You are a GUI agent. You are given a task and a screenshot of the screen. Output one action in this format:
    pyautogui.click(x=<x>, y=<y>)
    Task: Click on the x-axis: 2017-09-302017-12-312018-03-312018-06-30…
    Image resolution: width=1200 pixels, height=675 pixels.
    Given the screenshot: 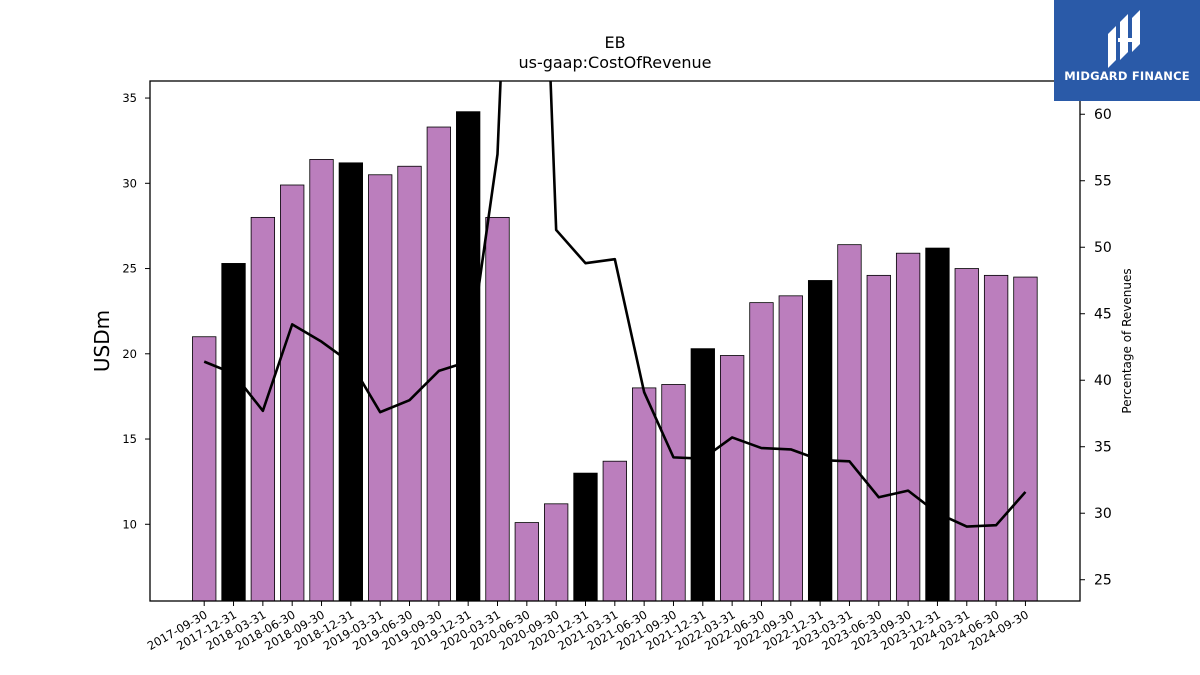 What is the action you would take?
    pyautogui.click(x=588, y=627)
    